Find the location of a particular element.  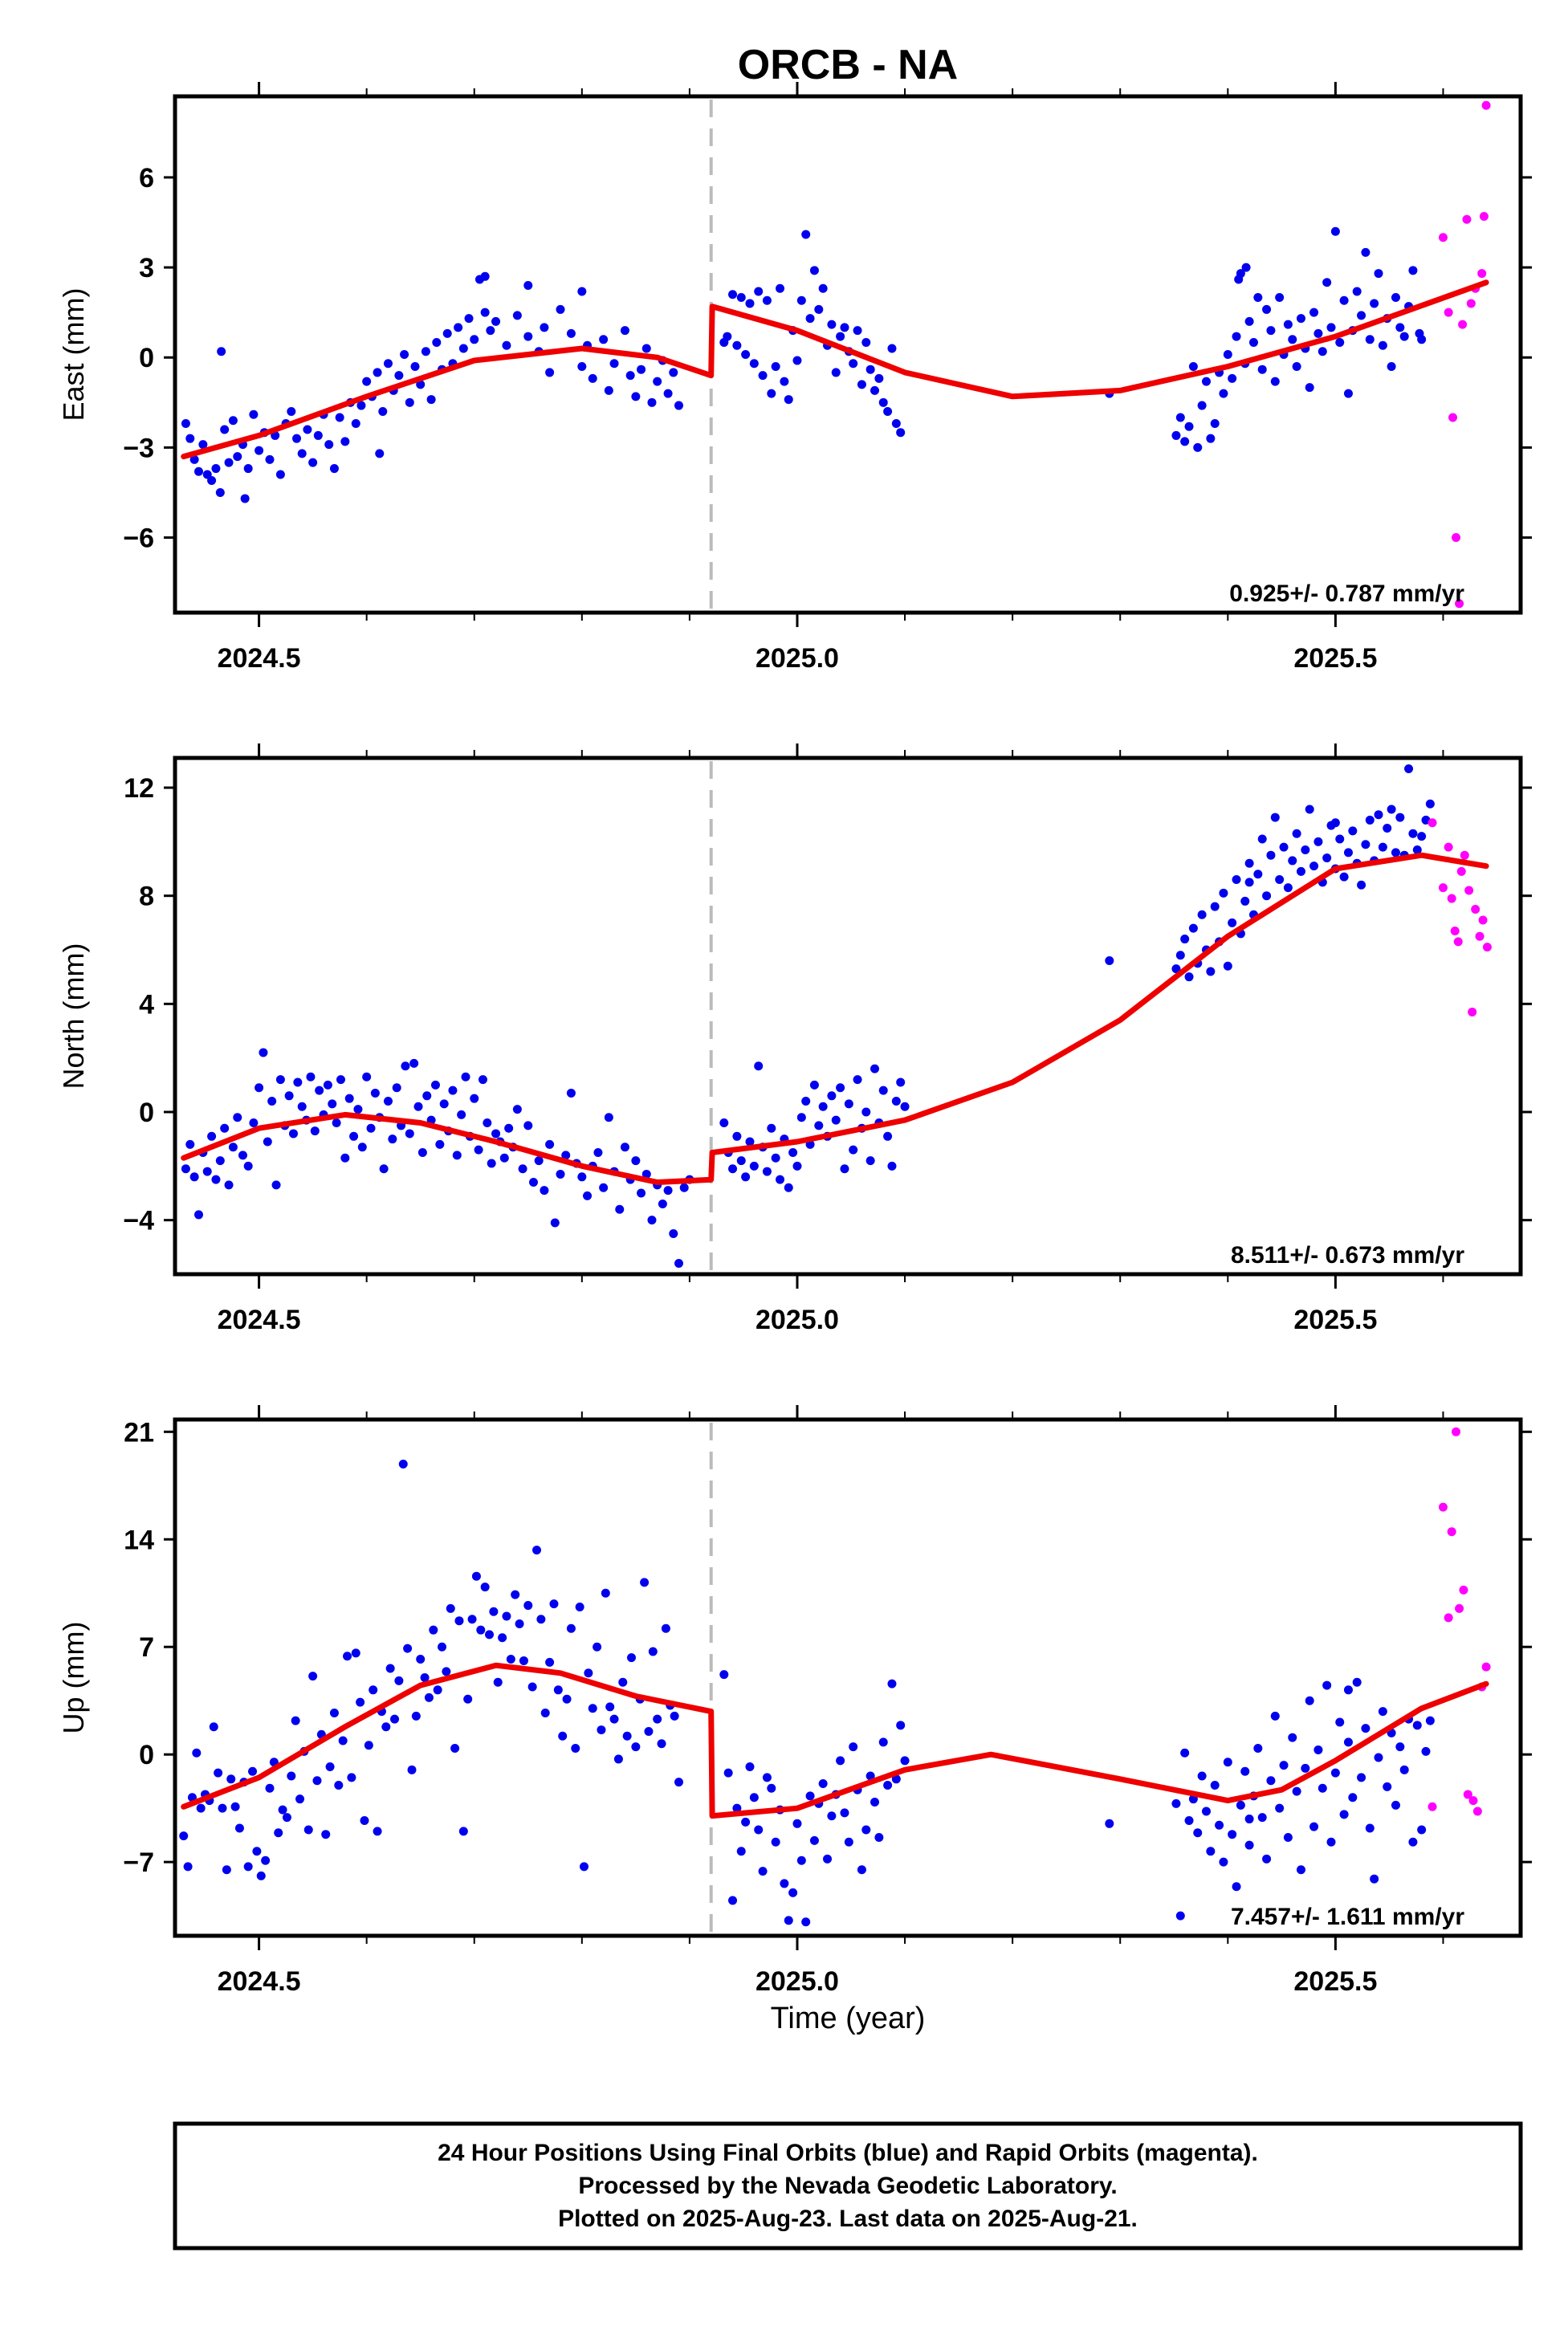

x-axis-label: Time (year) is located at coordinates (848, 2018).